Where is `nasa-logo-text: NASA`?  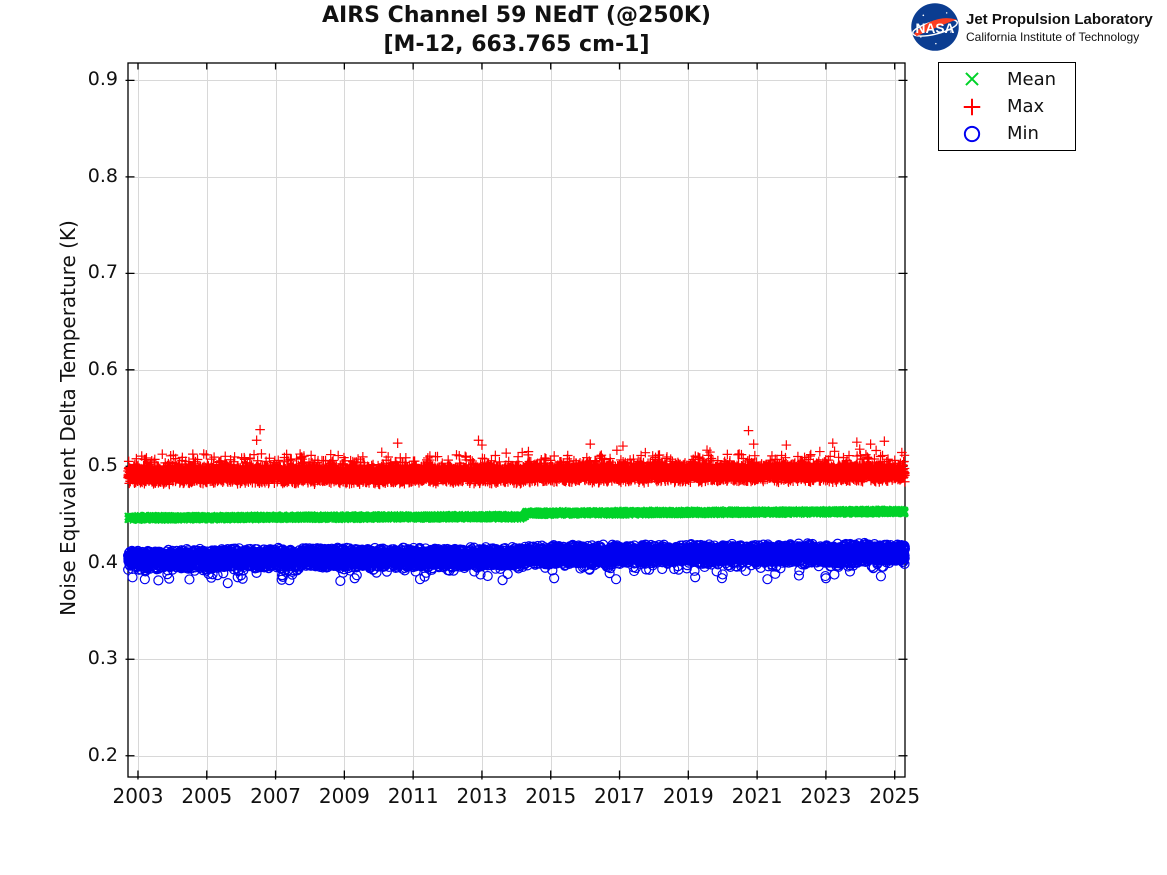 nasa-logo-text: NASA is located at coordinates (935, 28).